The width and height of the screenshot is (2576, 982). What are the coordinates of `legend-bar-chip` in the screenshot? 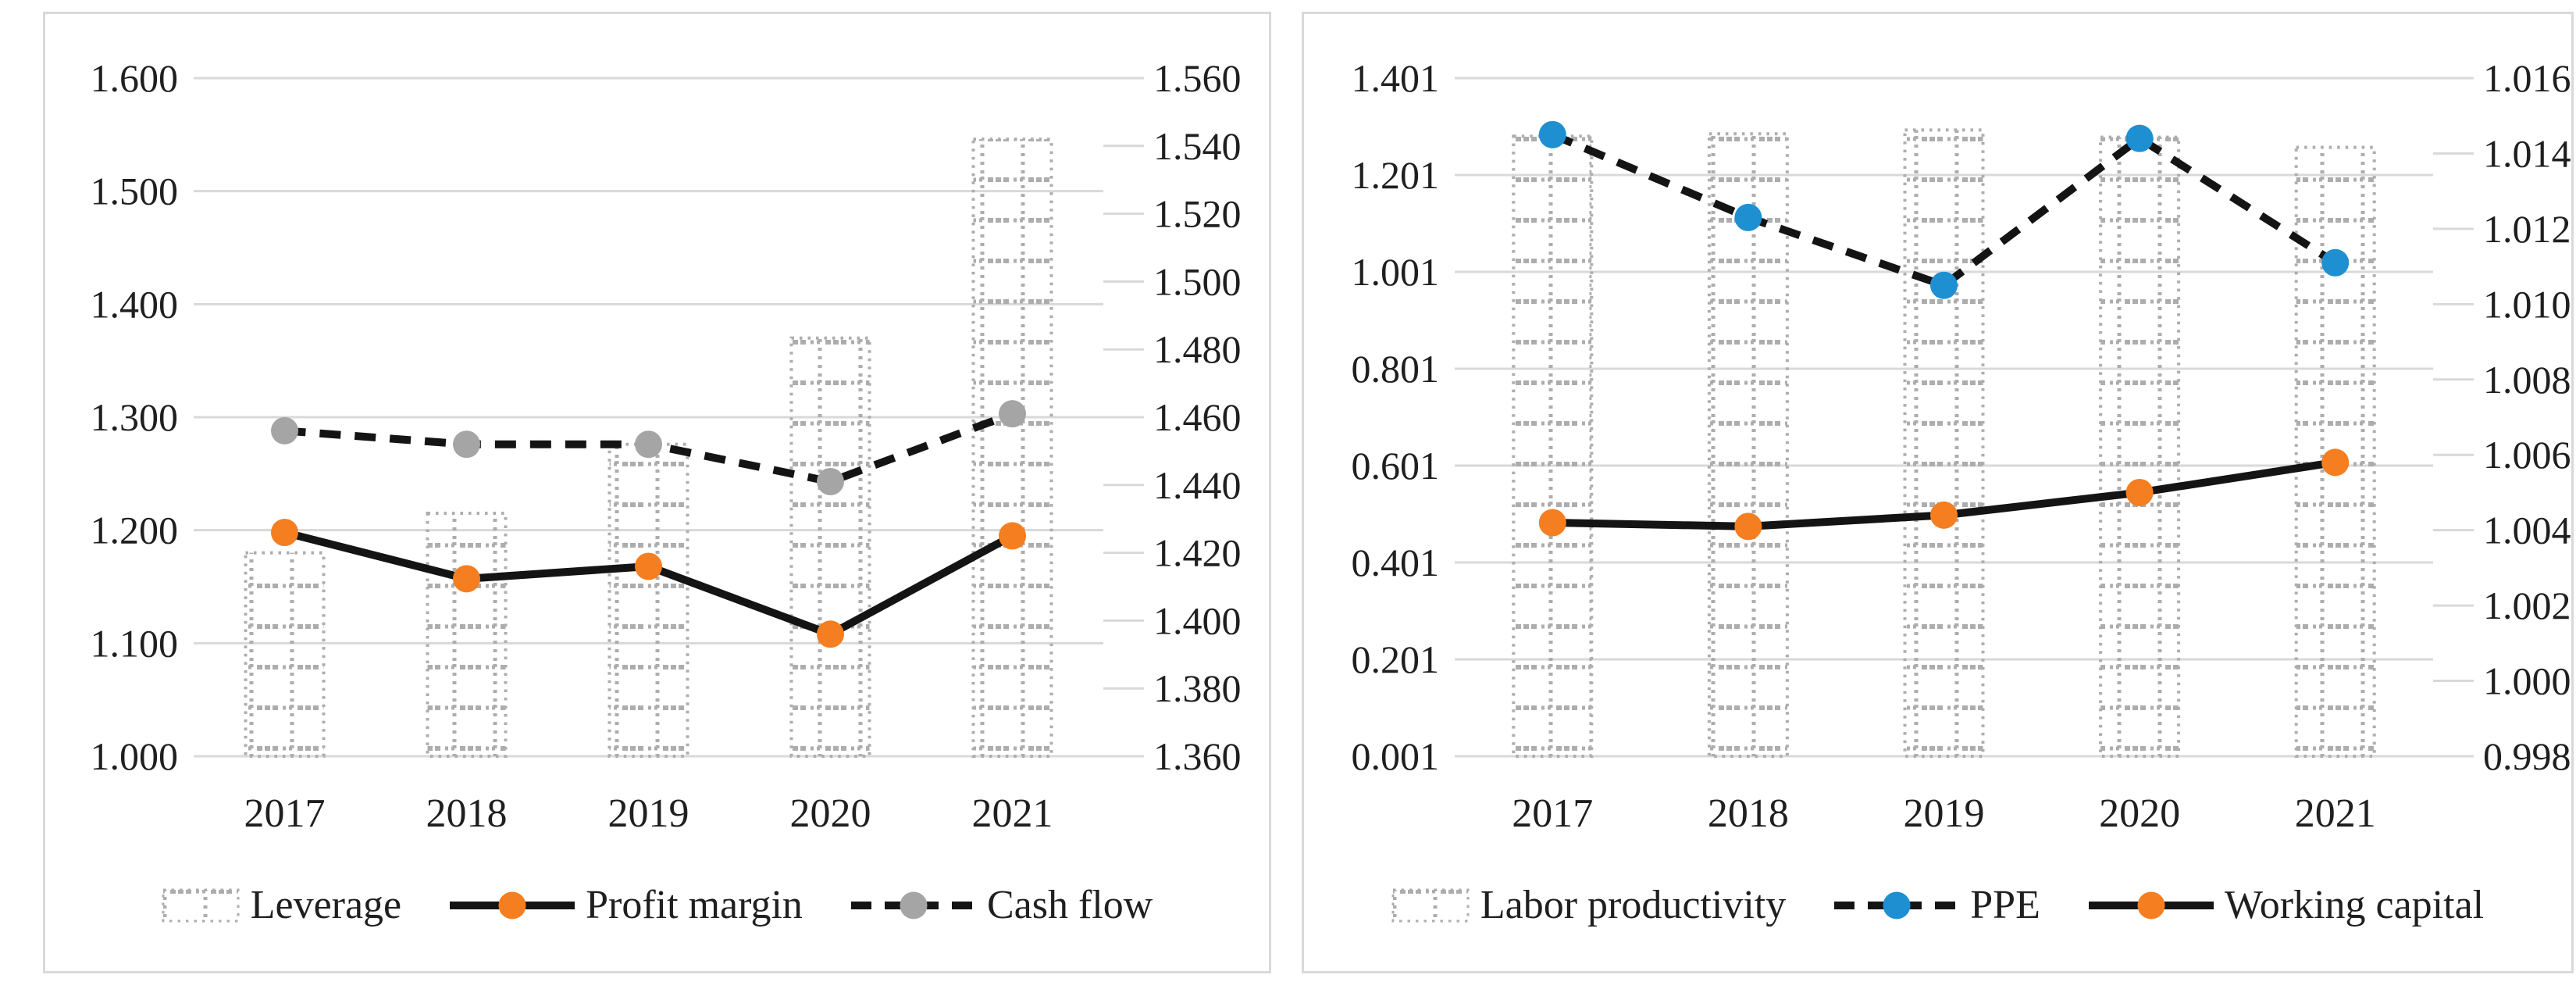 It's located at (201, 906).